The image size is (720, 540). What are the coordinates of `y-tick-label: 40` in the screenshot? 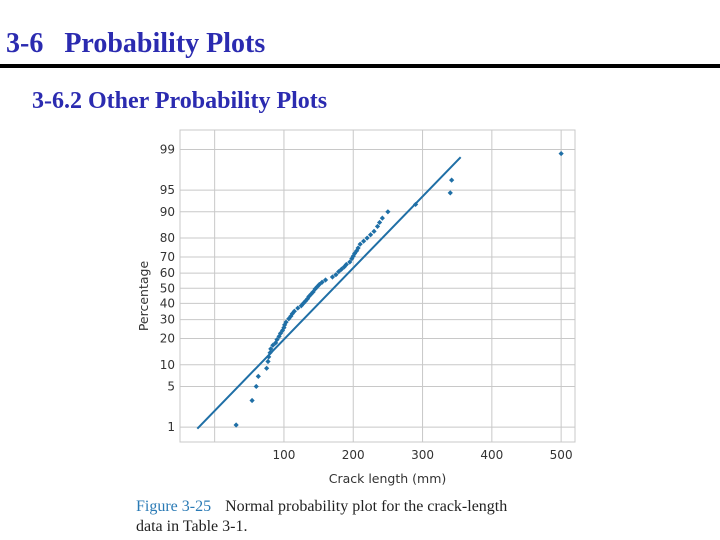 It's located at (167, 303).